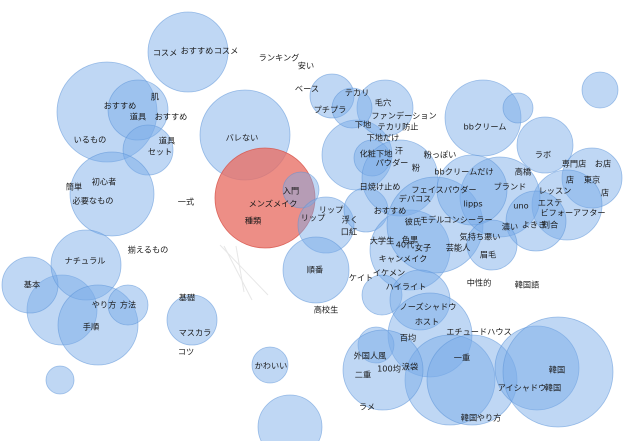  Describe the element at coordinates (91, 327) in the screenshot. I see `word-label: 手順` at that location.